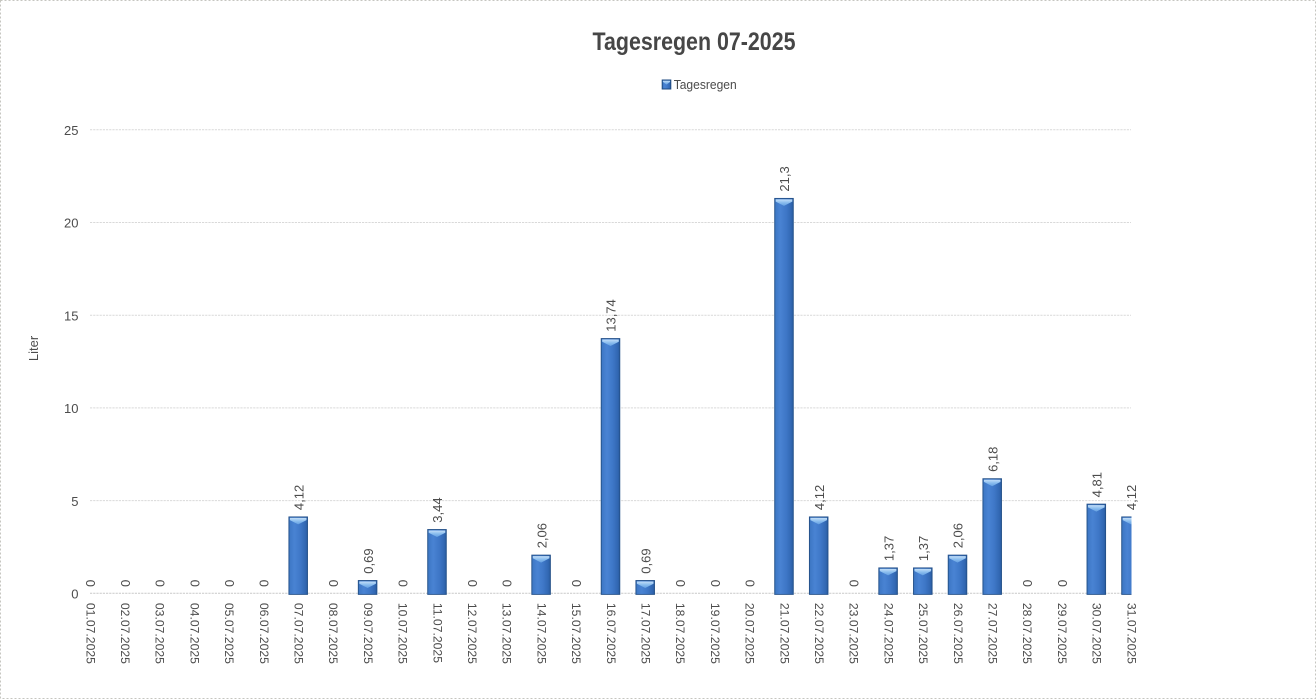 The width and height of the screenshot is (1316, 699). What do you see at coordinates (1097, 633) in the screenshot?
I see `svg-text: 30.07.2025` at bounding box center [1097, 633].